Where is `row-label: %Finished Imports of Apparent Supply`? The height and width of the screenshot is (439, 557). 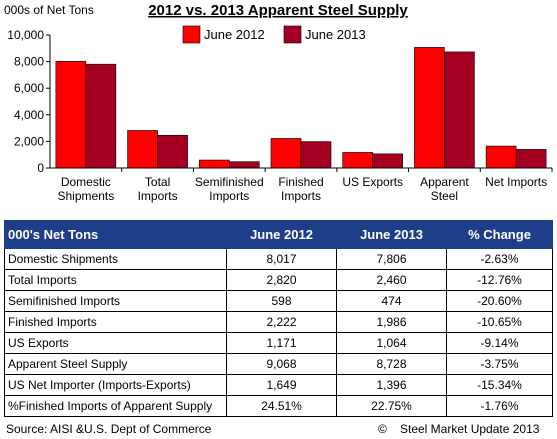
row-label: %Finished Imports of Apparent Supply is located at coordinates (115, 406).